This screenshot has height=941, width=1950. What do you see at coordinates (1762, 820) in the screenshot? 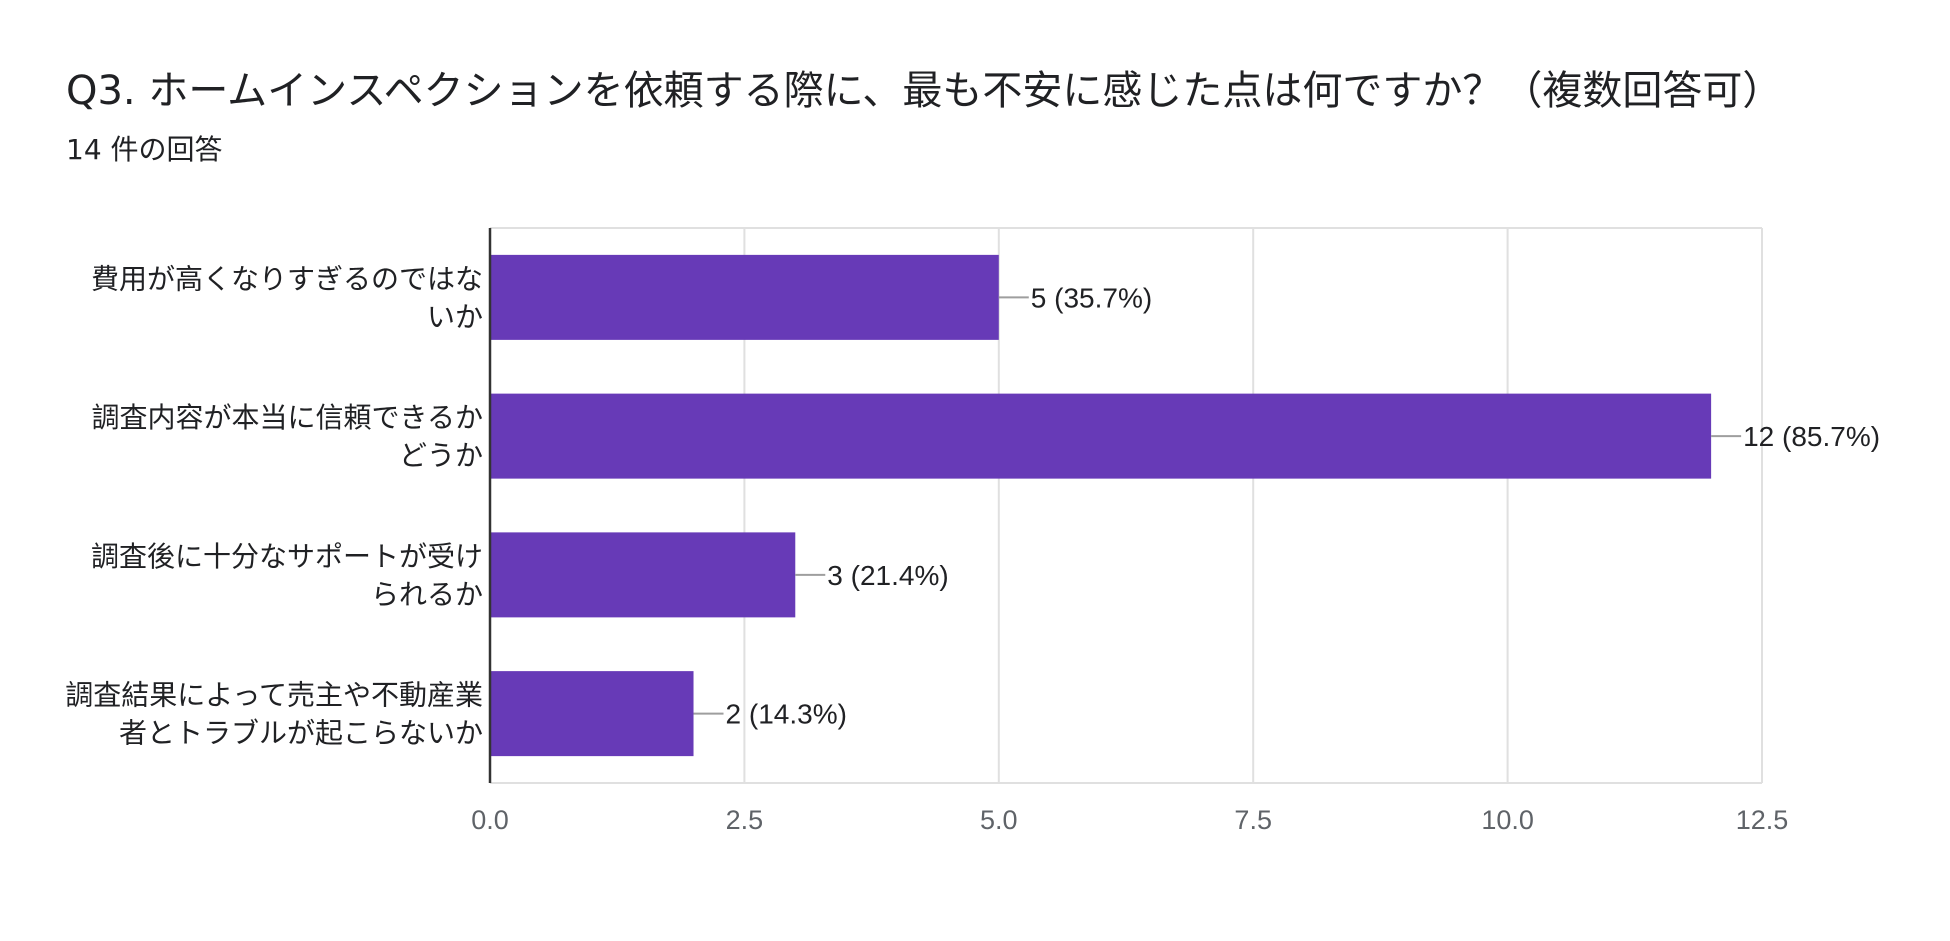
I see `x-tick-label: 12.5` at bounding box center [1762, 820].